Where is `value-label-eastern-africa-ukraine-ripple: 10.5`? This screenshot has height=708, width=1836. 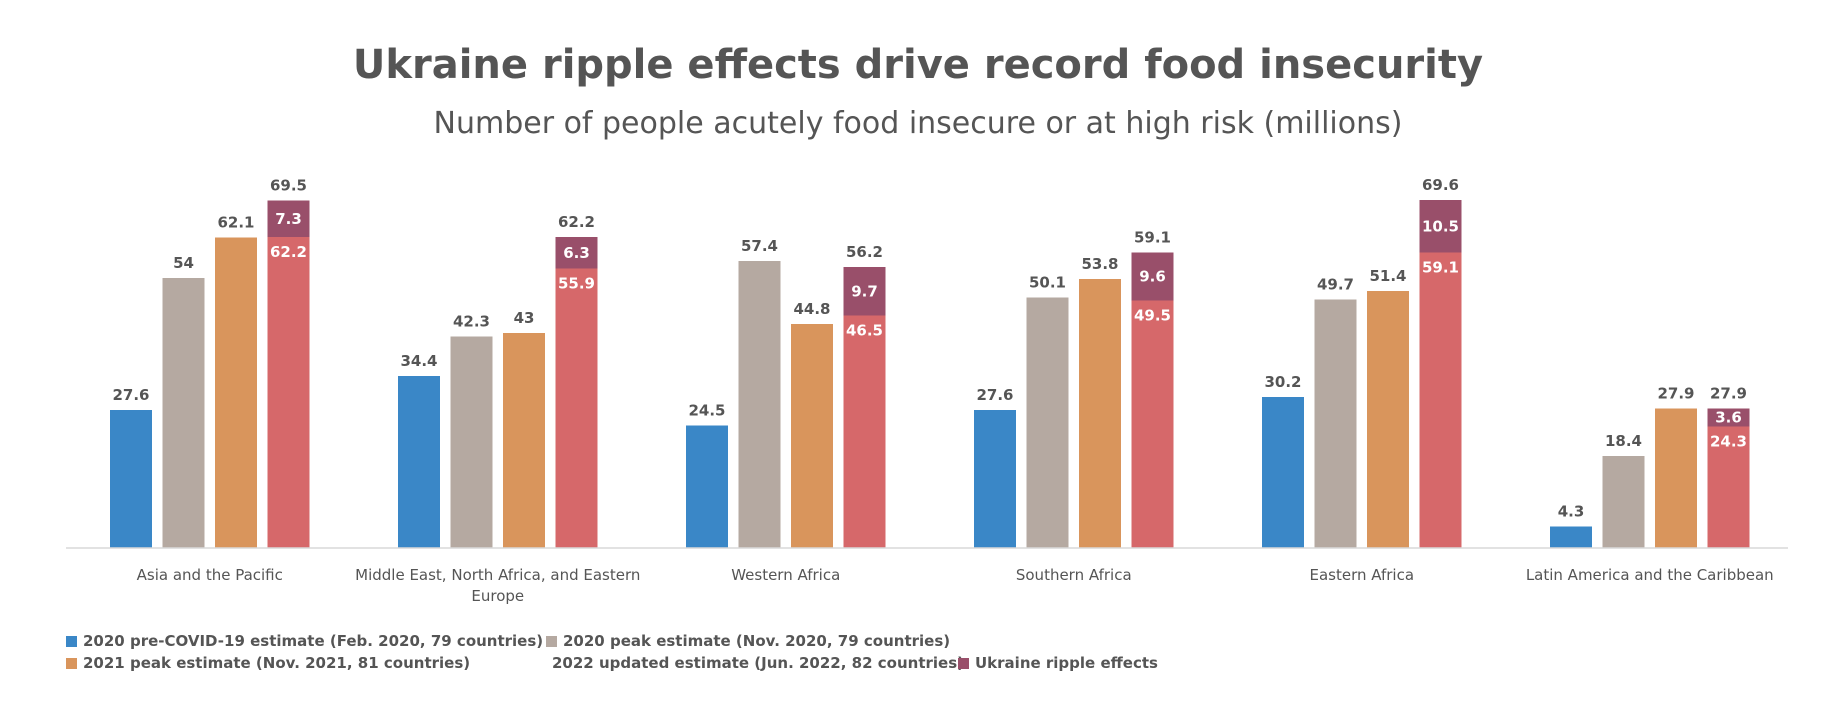
value-label-eastern-africa-ukraine-ripple: 10.5 is located at coordinates (1440, 226).